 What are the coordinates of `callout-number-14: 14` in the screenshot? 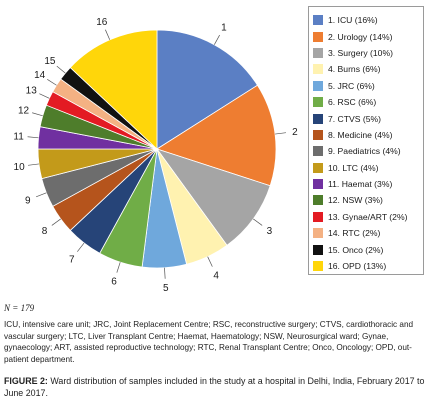 It's located at (40, 75).